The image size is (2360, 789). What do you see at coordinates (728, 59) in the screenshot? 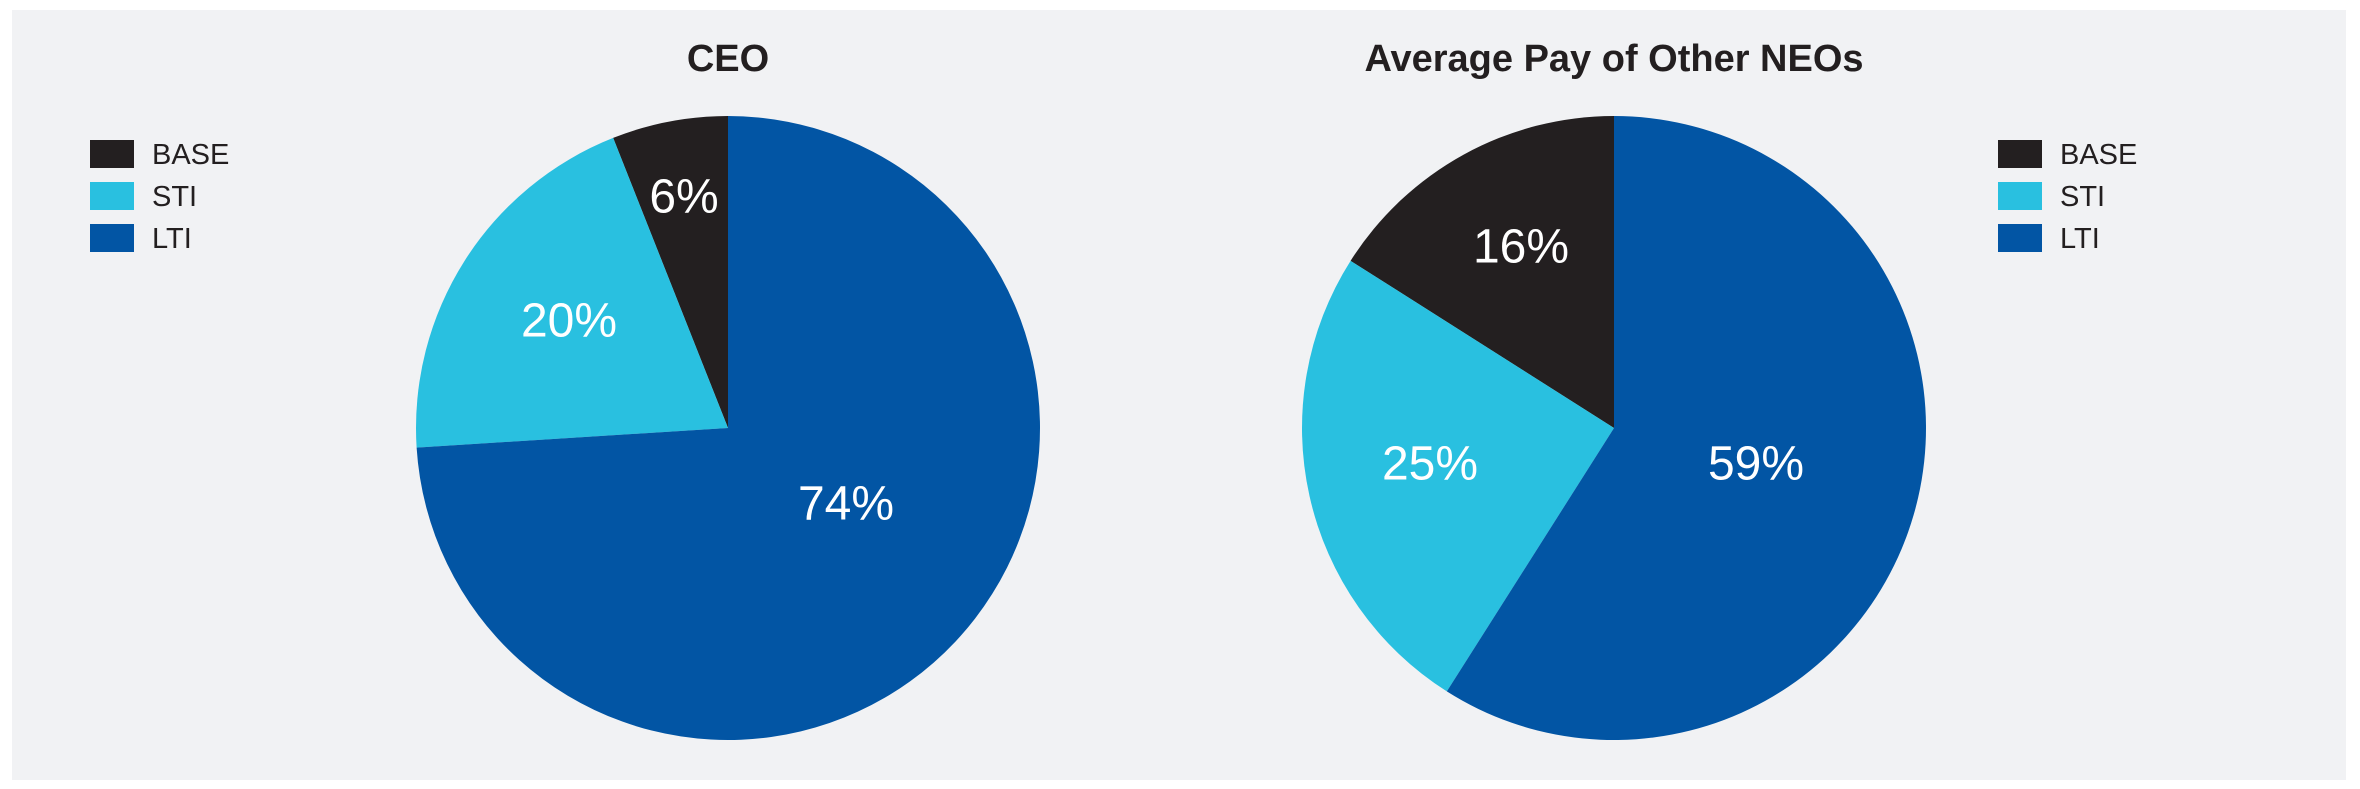
I see `chart-title: CEO` at bounding box center [728, 59].